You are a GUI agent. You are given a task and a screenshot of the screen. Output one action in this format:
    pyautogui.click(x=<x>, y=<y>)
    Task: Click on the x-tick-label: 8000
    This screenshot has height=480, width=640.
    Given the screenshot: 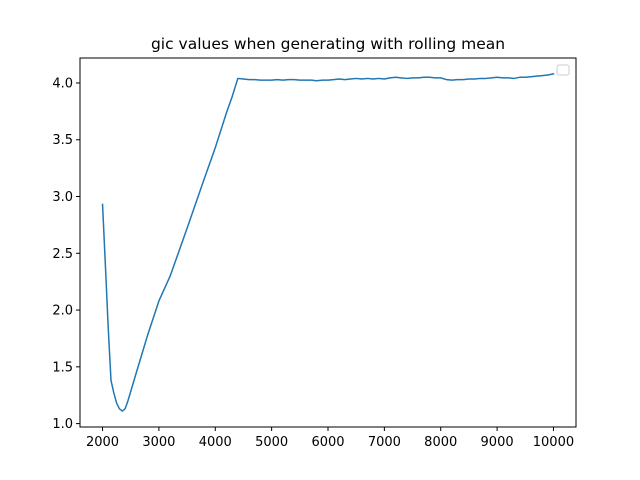 What is the action you would take?
    pyautogui.click(x=440, y=442)
    